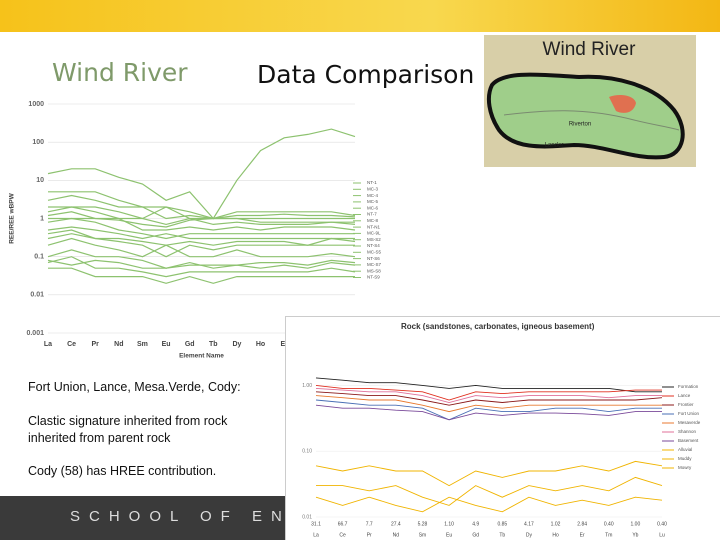  What do you see at coordinates (40, 180) in the screenshot?
I see `y-tick-label: 10` at bounding box center [40, 180].